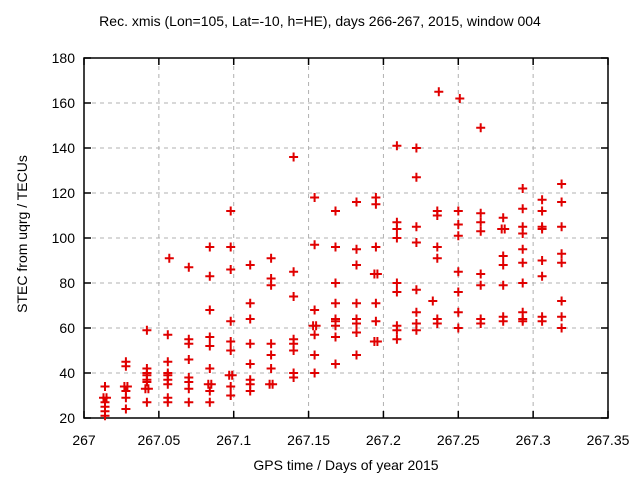 Image resolution: width=640 pixels, height=480 pixels. I want to click on x-tick-label: 267.05, so click(158, 440).